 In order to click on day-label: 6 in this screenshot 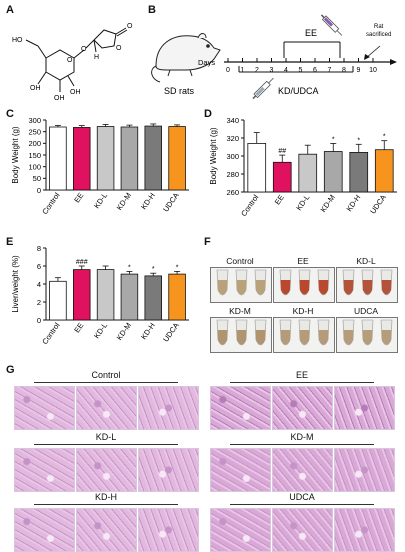, I will do `click(315, 70)`.